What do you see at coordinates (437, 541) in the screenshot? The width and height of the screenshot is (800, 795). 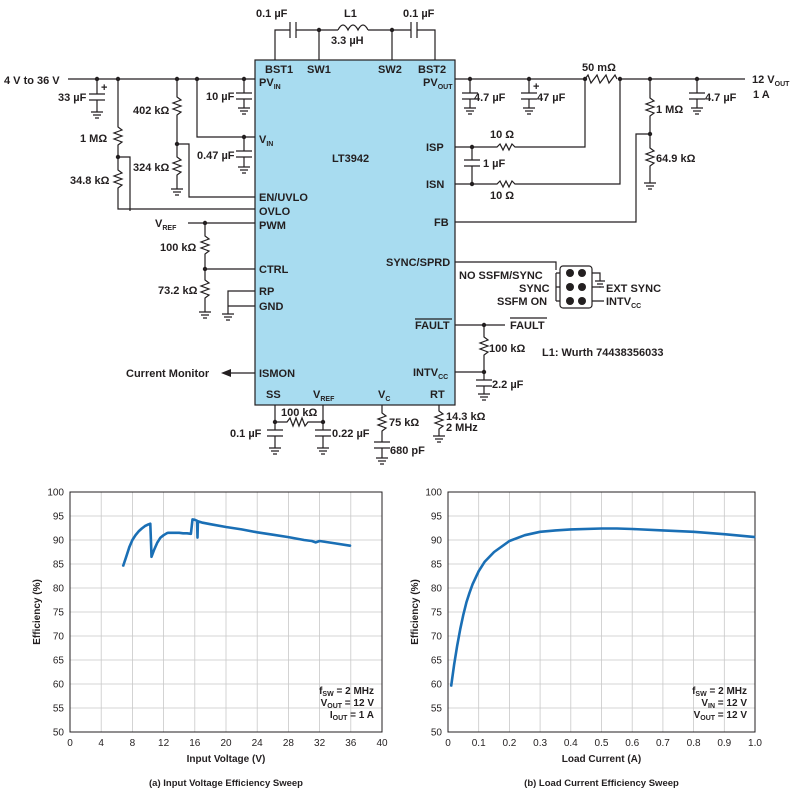 I see `y-tick-label: 90` at bounding box center [437, 541].